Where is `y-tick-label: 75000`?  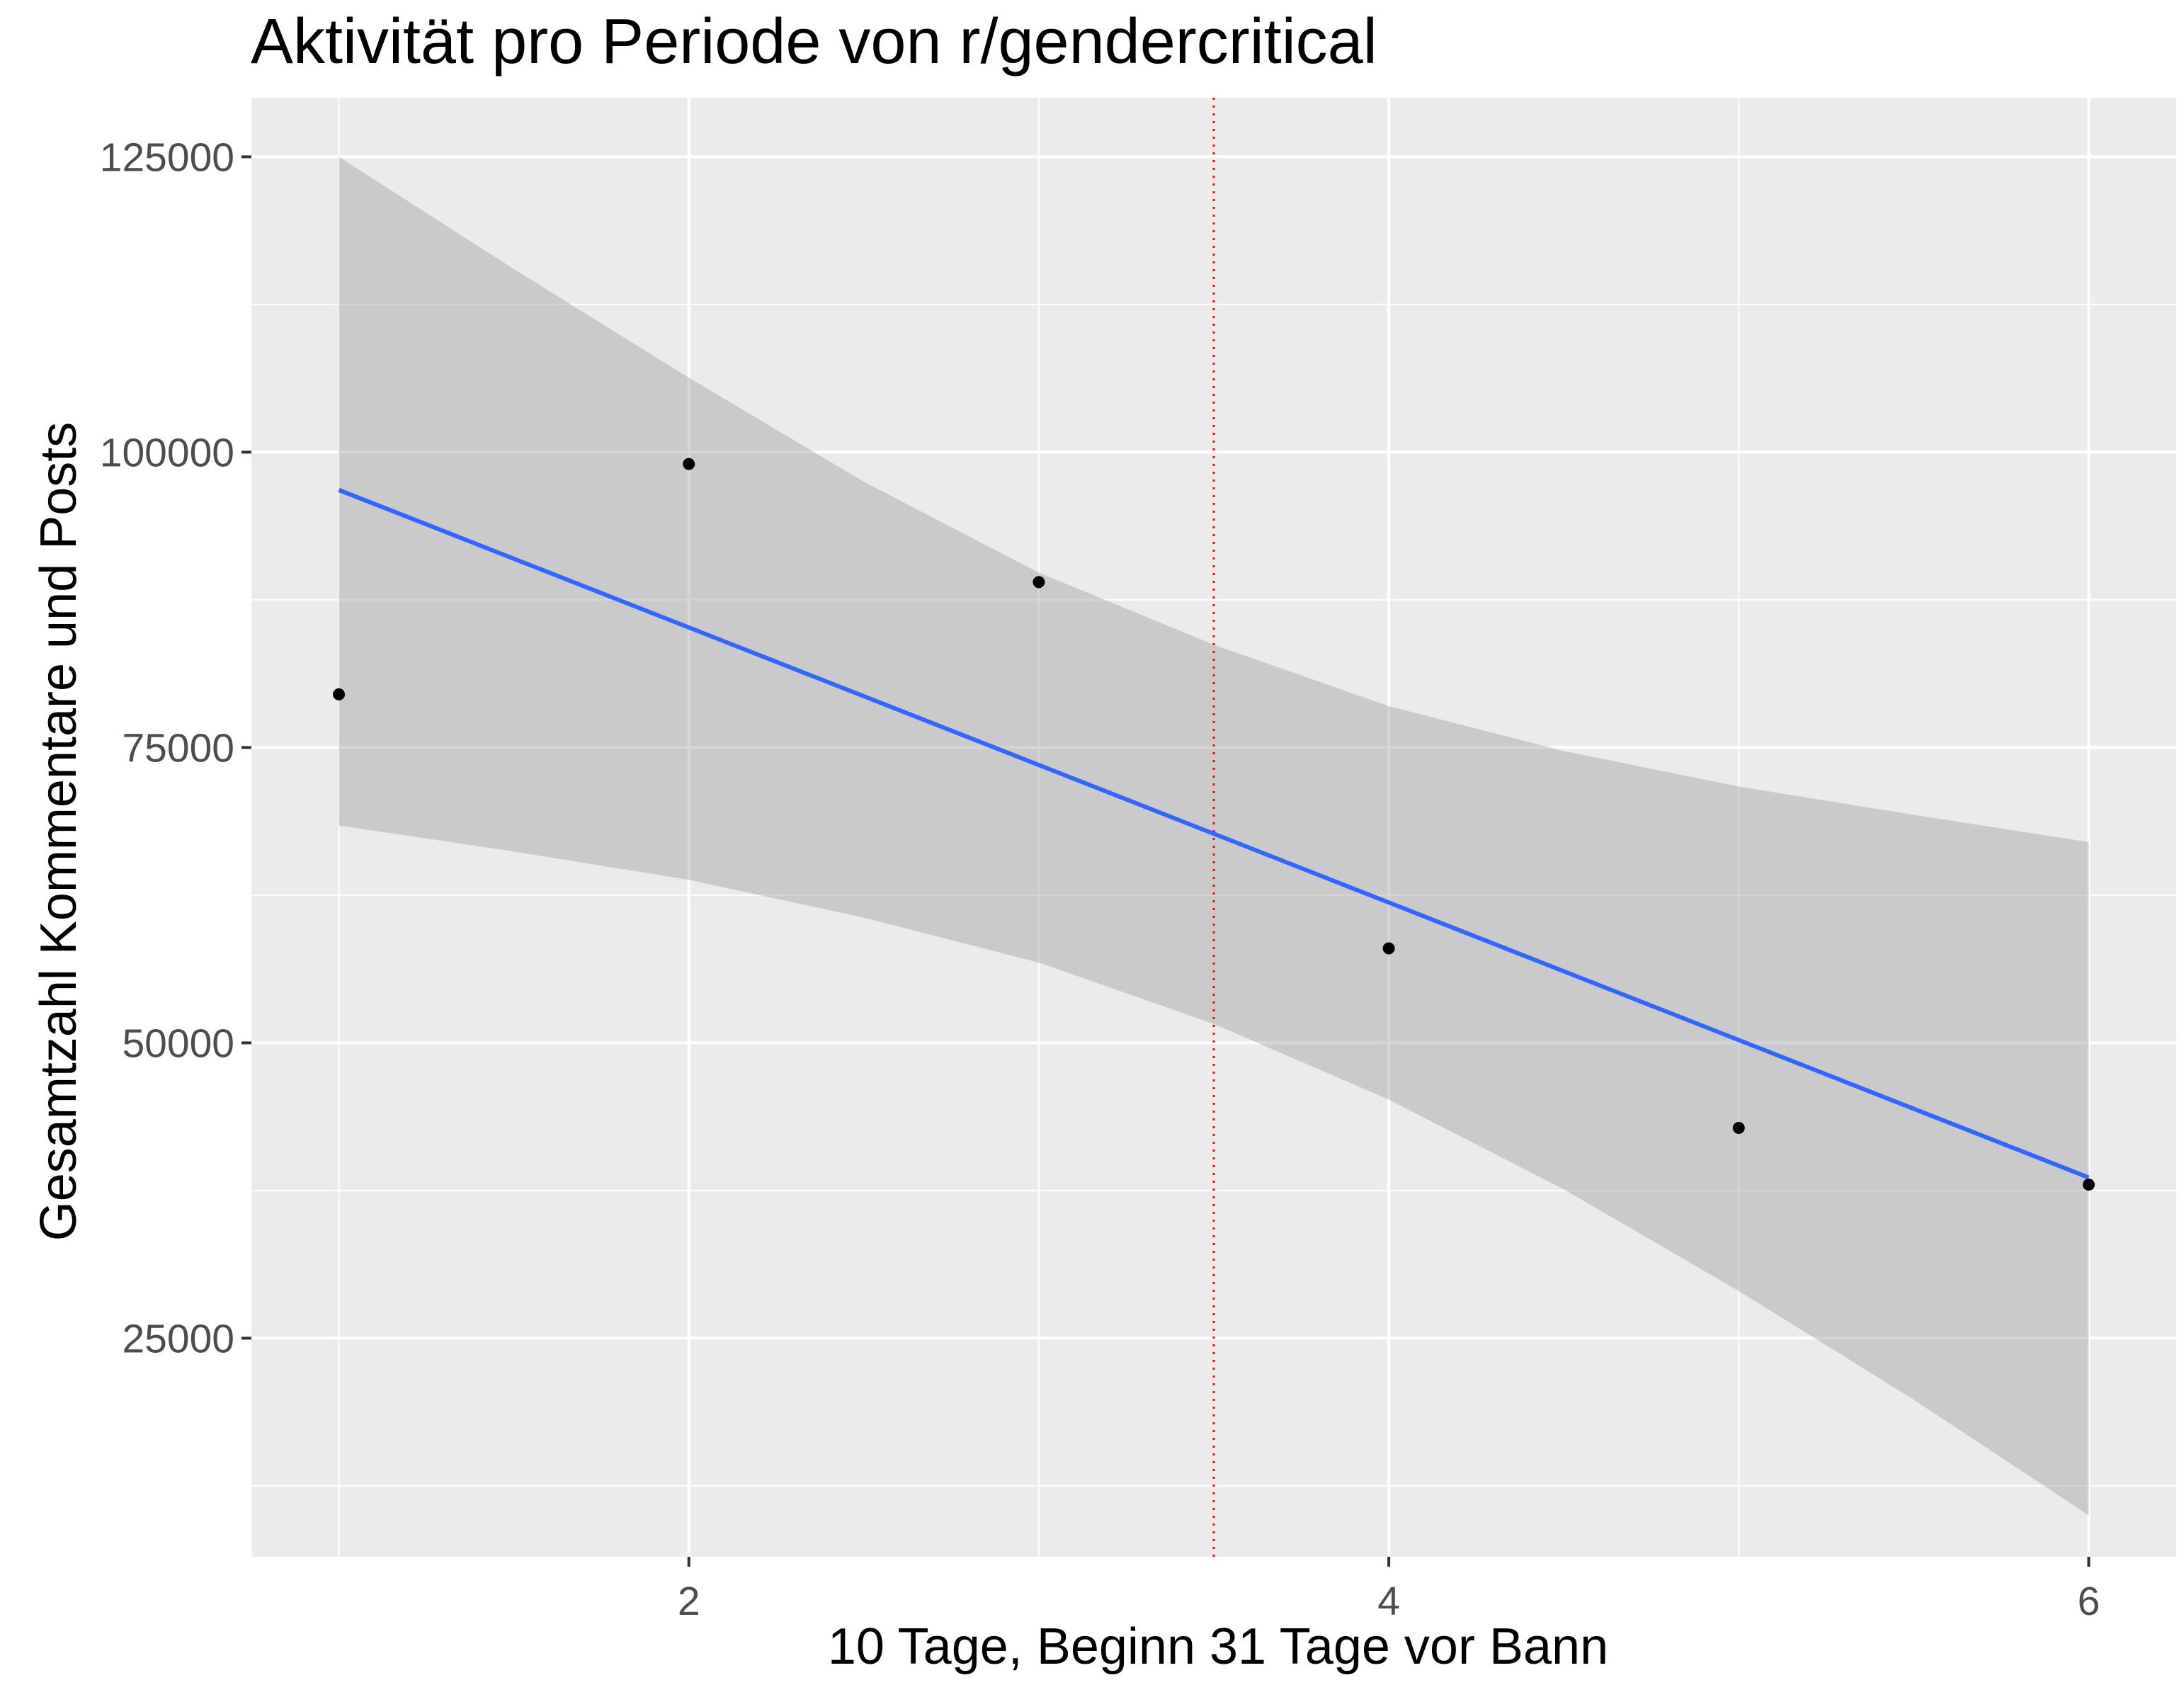 y-tick-label: 75000 is located at coordinates (178, 748).